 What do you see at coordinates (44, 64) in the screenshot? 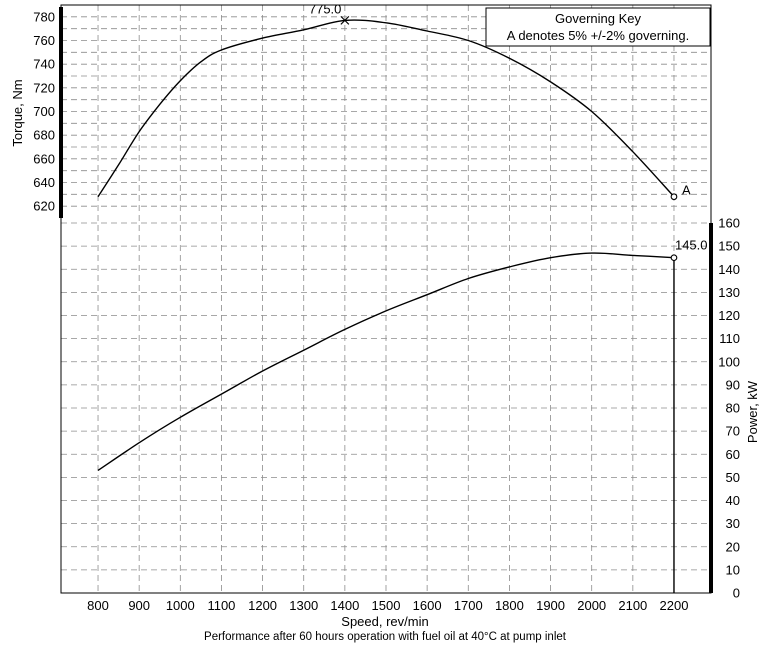
I see `torque-tick-label: 740` at bounding box center [44, 64].